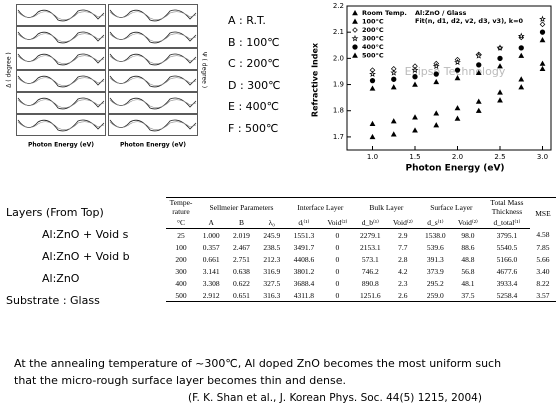  Describe the element at coordinates (542, 295) in the screenshot. I see `table-cell: 3.57` at that location.